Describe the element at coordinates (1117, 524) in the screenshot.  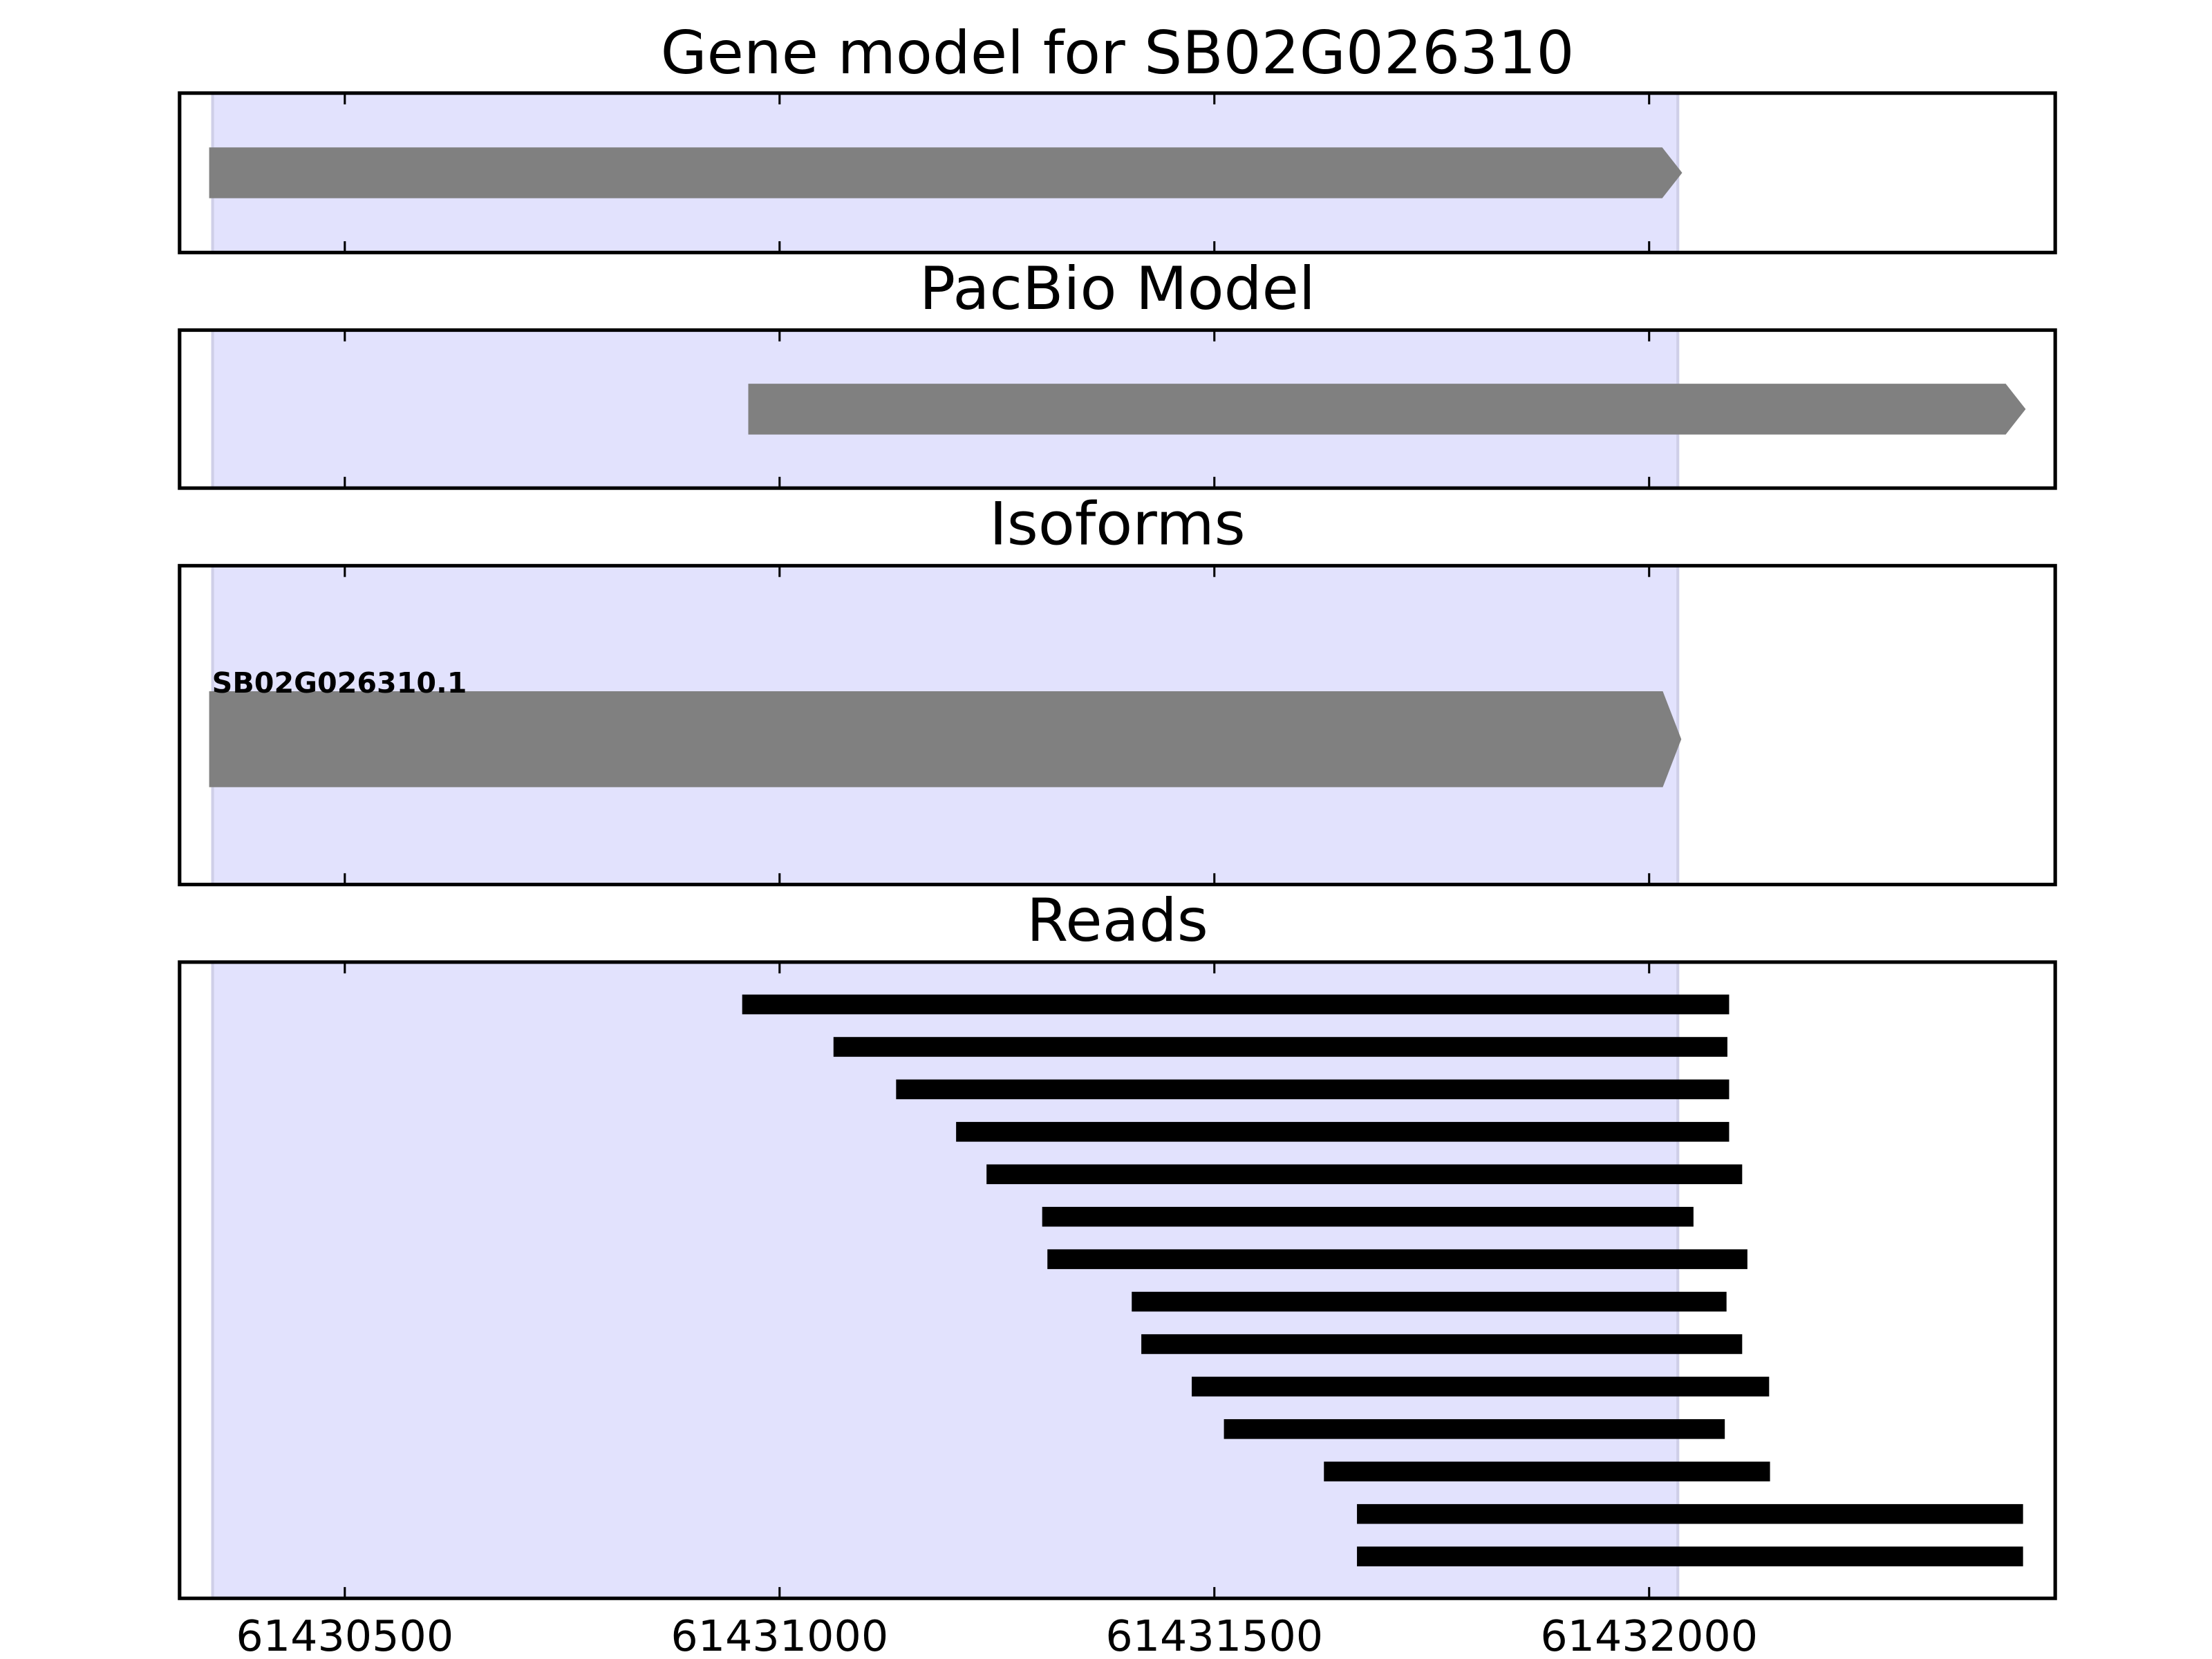
I see `panel-title: Isoforms` at that location.